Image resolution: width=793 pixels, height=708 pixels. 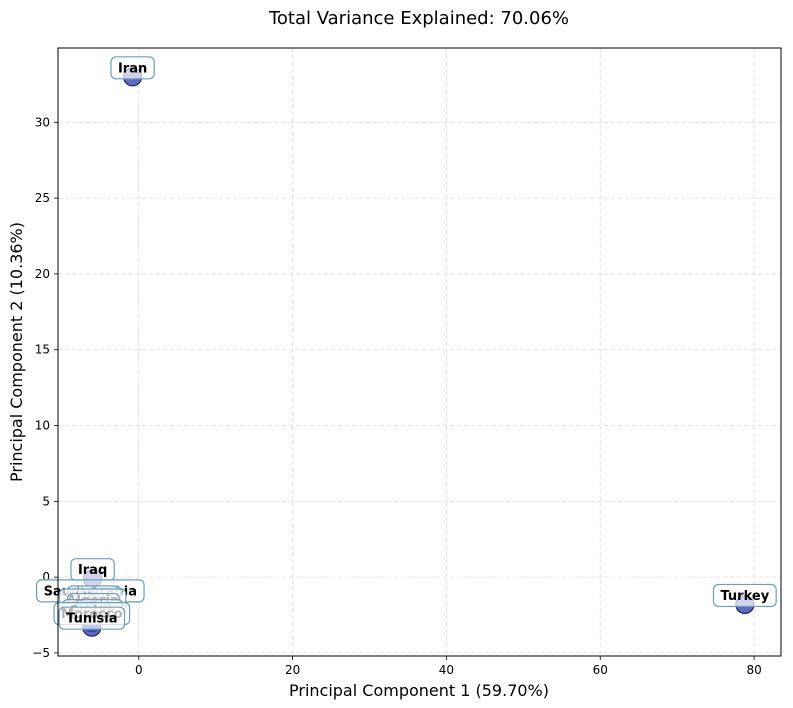 I want to click on point-label: Iraq, so click(x=92, y=570).